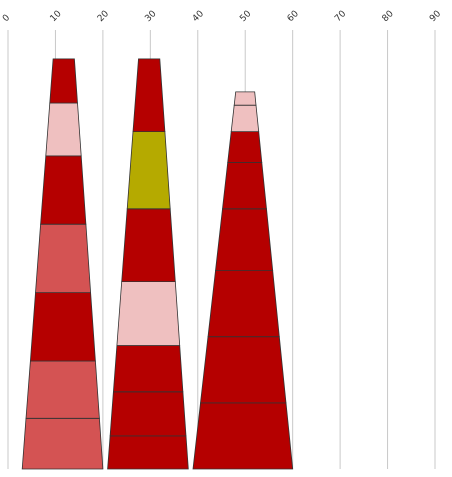  What do you see at coordinates (340, 16) in the screenshot?
I see `x-tick-label: 70` at bounding box center [340, 16].